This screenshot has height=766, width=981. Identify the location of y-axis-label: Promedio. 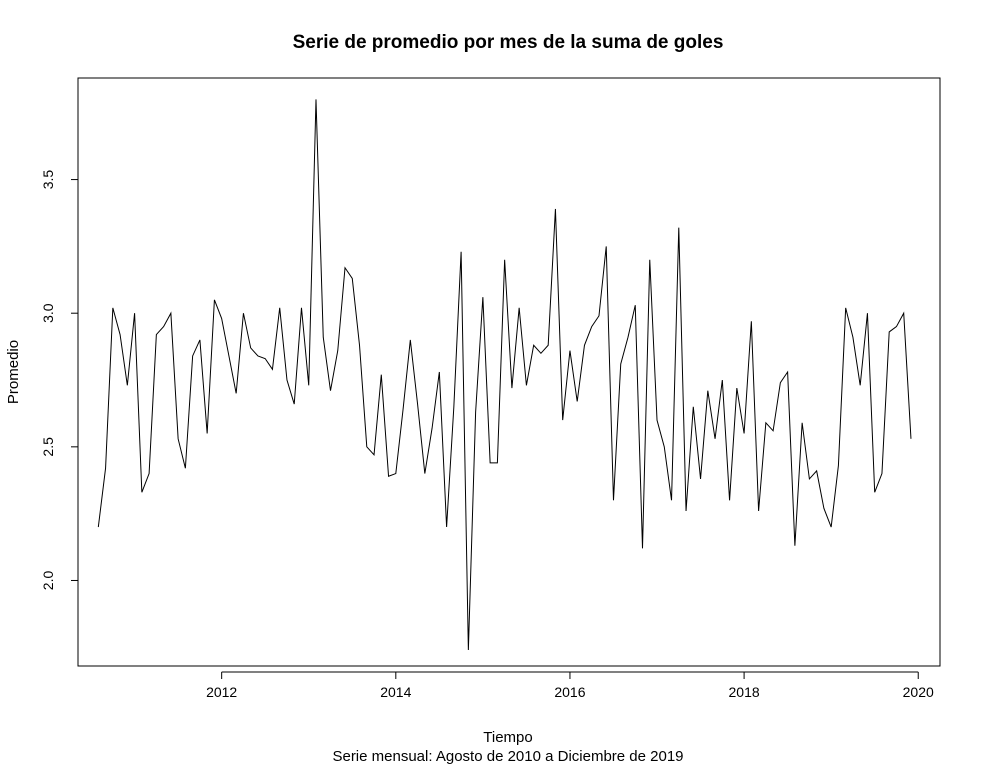
(13, 372).